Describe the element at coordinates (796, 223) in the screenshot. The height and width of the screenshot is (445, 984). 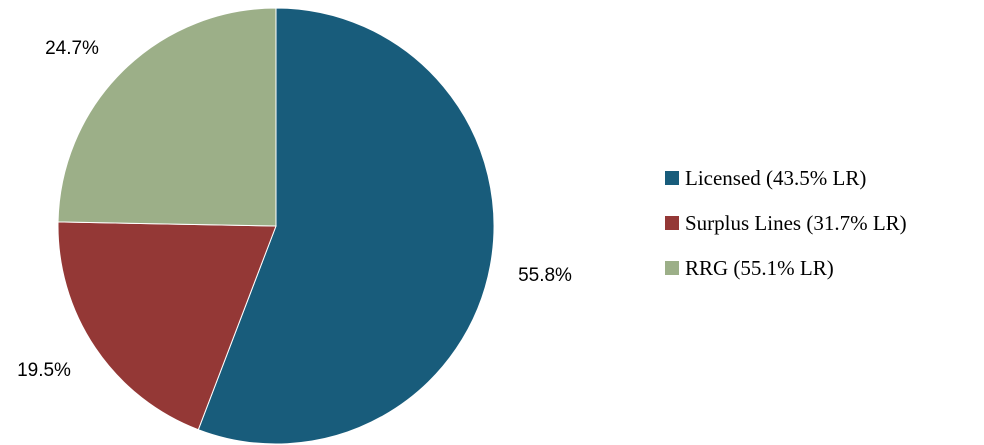
I see `legend-label-surplus: Surplus Lines (31.7% LR)` at that location.